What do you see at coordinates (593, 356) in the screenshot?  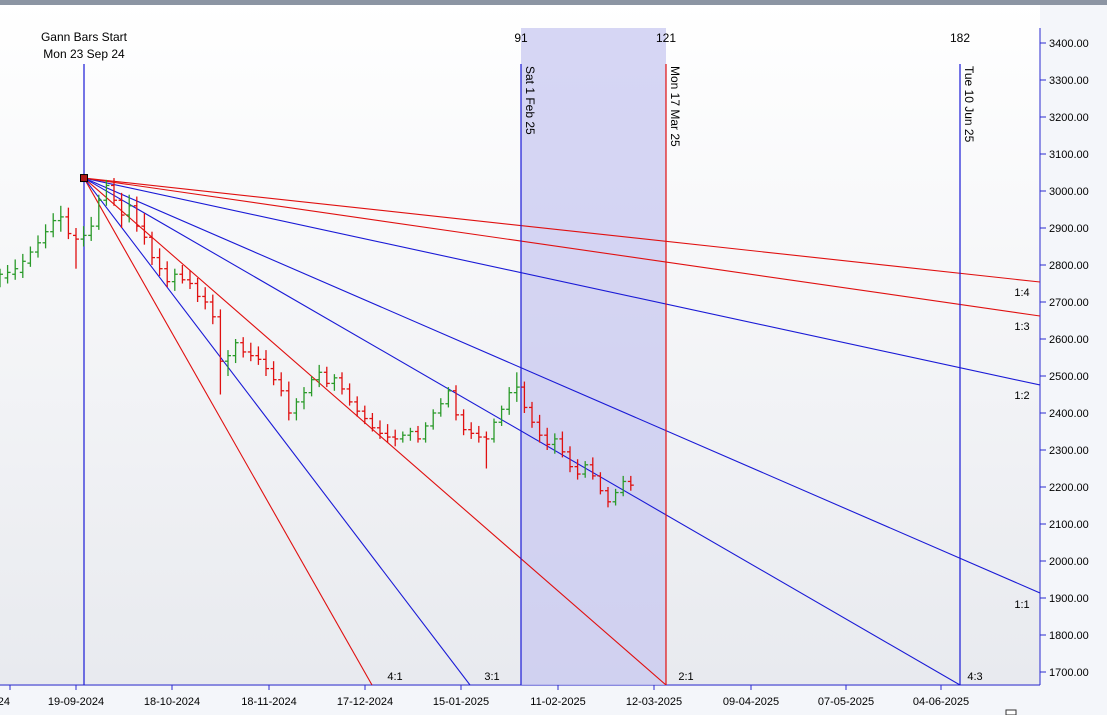 I see `highlight-range` at bounding box center [593, 356].